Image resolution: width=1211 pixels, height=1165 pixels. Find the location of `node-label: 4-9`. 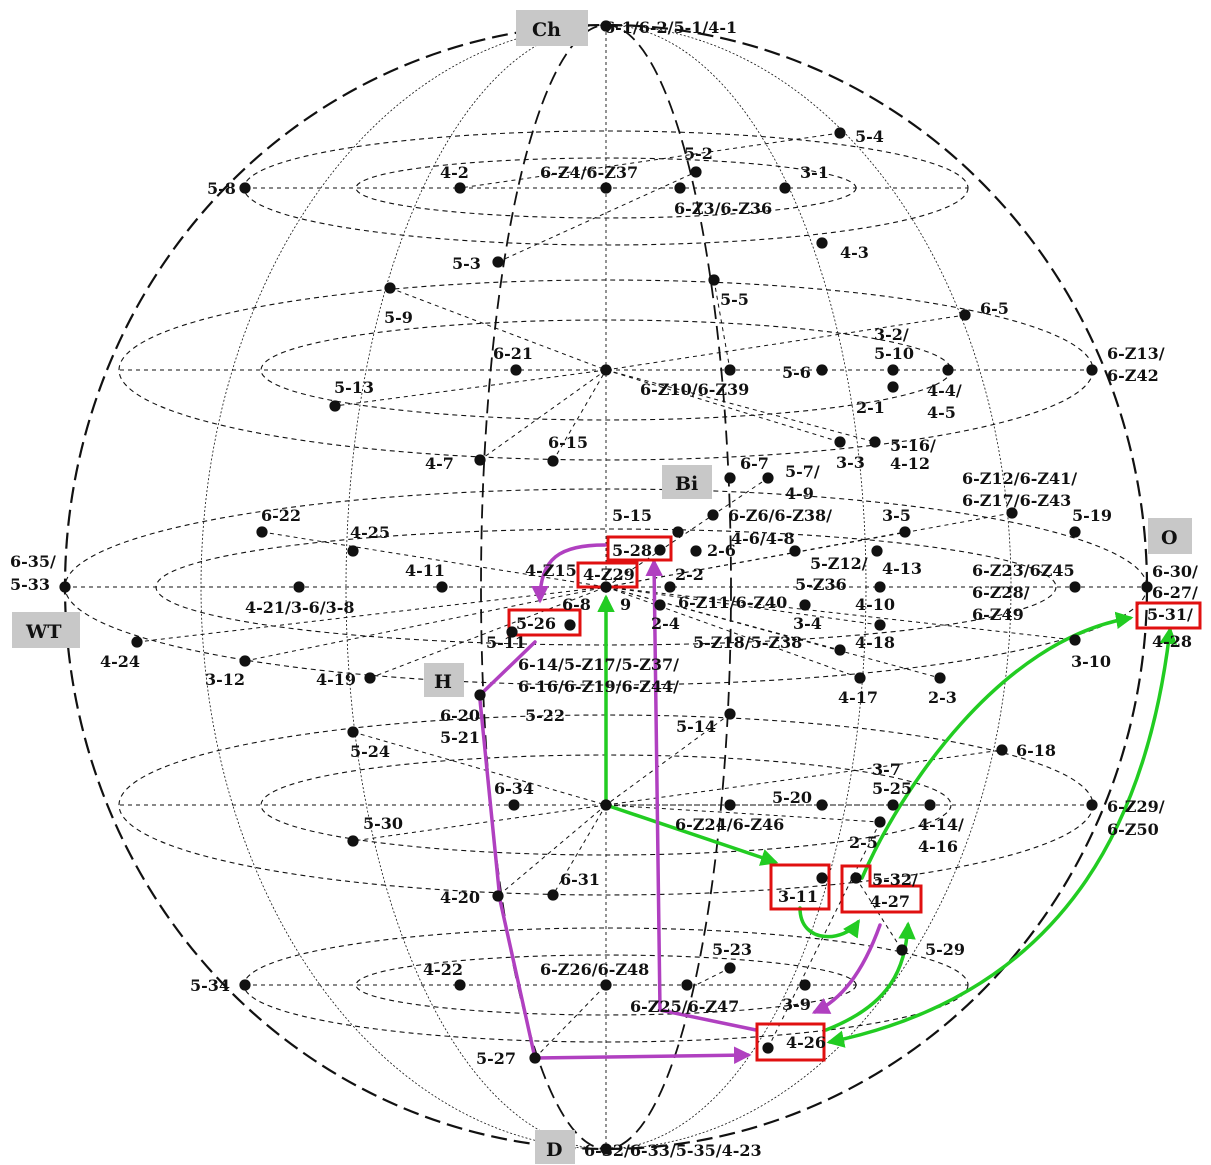

node-label: 4-9 is located at coordinates (799, 493).